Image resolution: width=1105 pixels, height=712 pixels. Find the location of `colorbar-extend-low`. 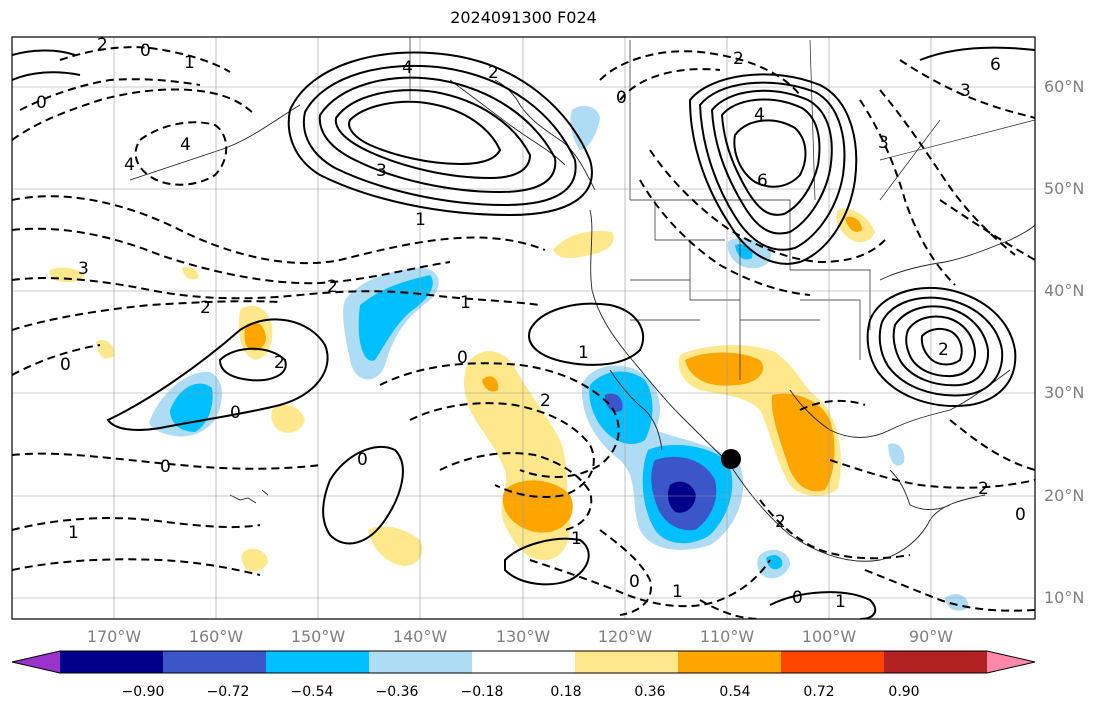

colorbar-extend-low is located at coordinates (36, 662).